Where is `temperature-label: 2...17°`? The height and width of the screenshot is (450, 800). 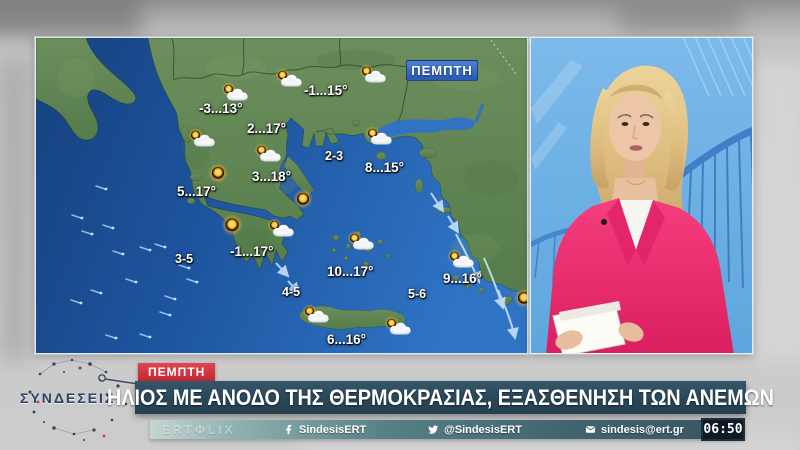 temperature-label: 2...17° is located at coordinates (267, 128).